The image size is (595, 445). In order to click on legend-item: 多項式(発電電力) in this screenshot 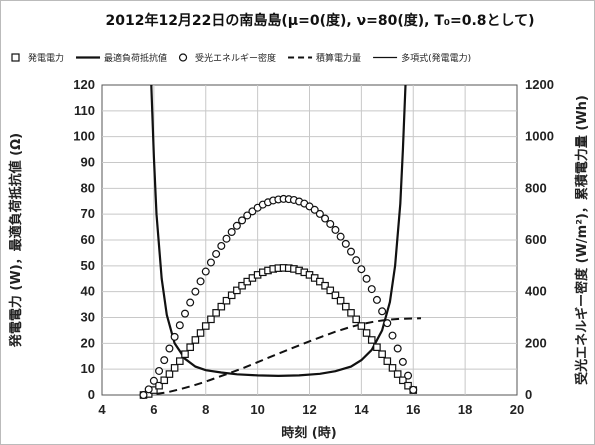, I will do `click(422, 58)`.